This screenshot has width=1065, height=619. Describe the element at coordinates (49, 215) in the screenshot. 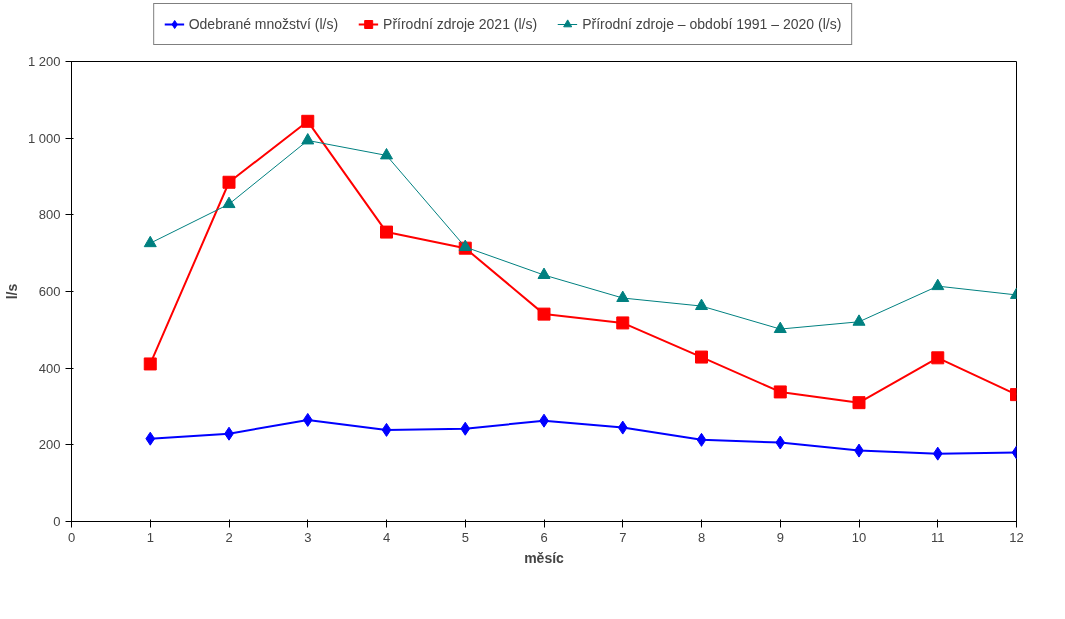

I see `y-tick-label: 800` at that location.